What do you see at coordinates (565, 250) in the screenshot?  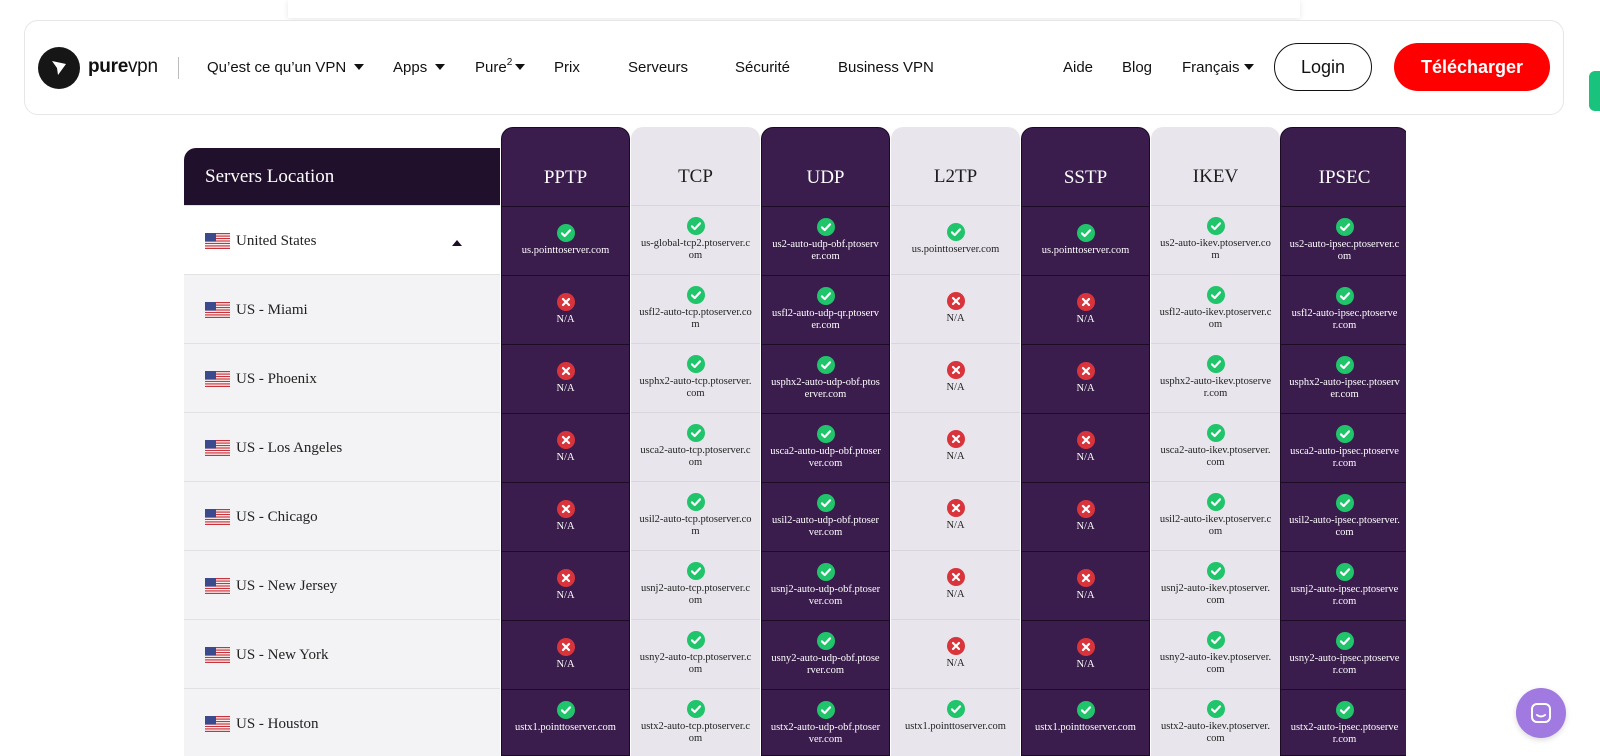 I see `server-hostname: us.pointtoserver.com` at bounding box center [565, 250].